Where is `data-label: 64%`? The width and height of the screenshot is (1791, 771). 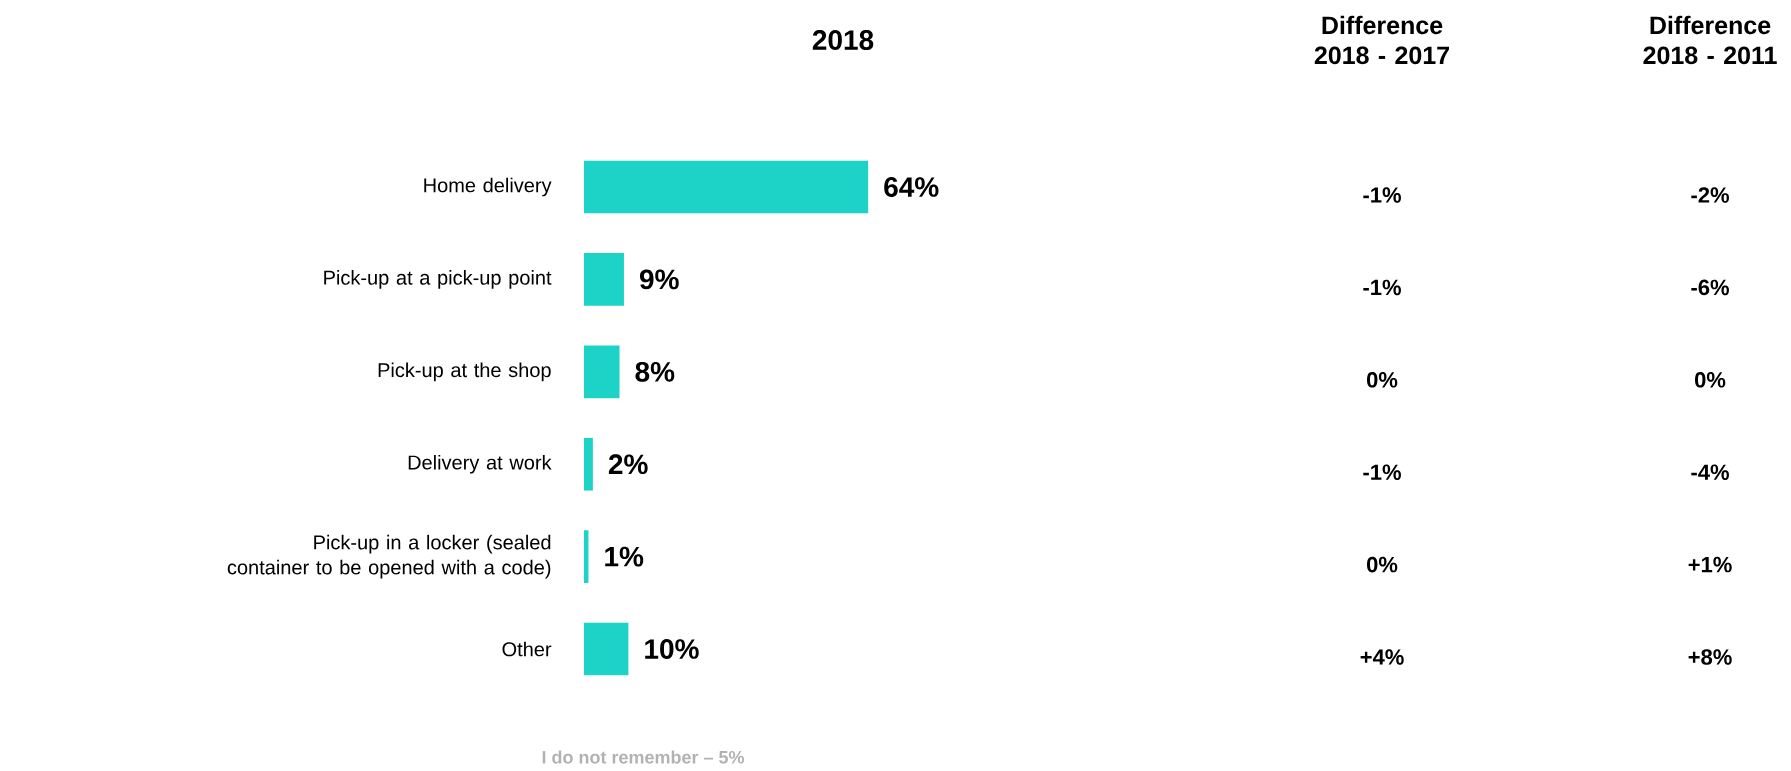 data-label: 64% is located at coordinates (911, 187).